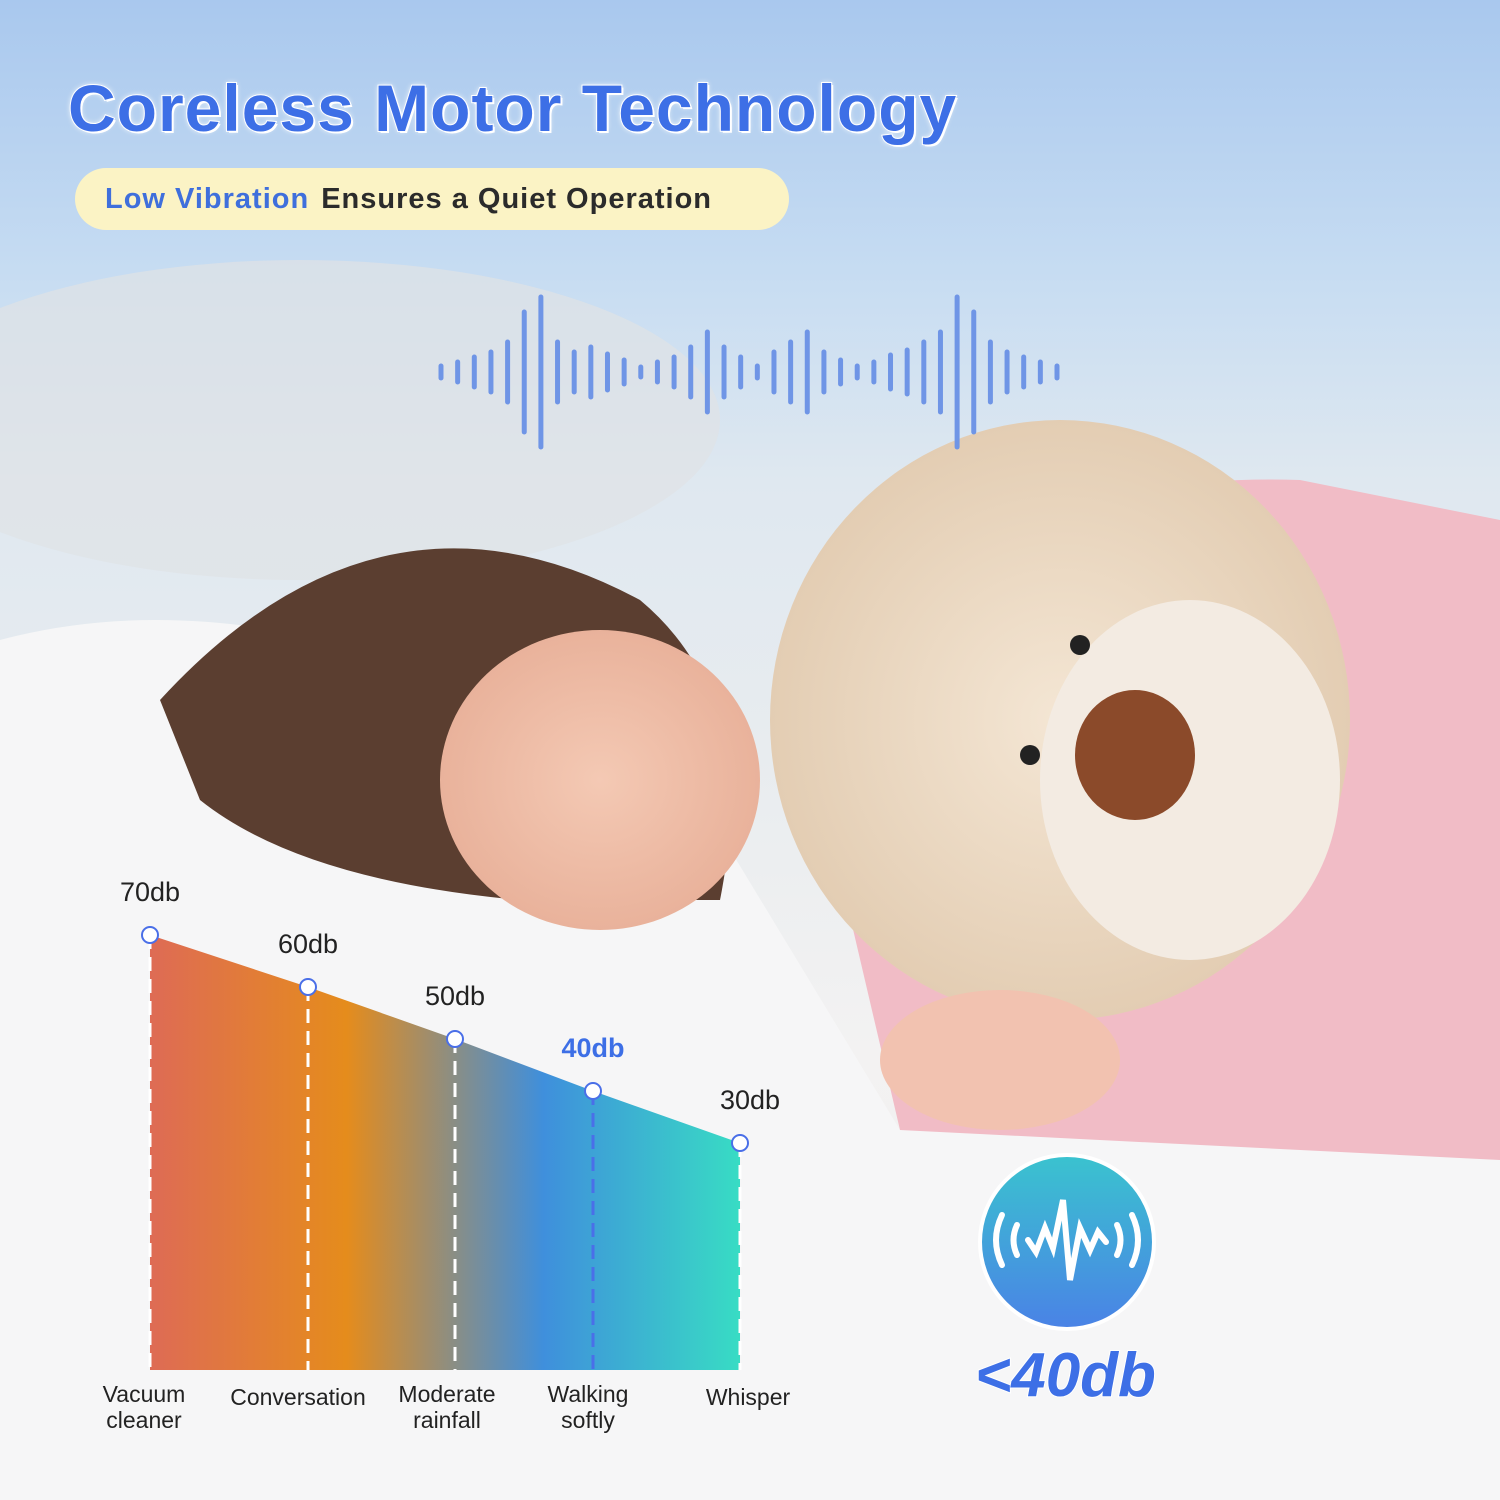 Image resolution: width=1500 pixels, height=1500 pixels. I want to click on subtitle-highlight: Low Vibration, so click(207, 198).